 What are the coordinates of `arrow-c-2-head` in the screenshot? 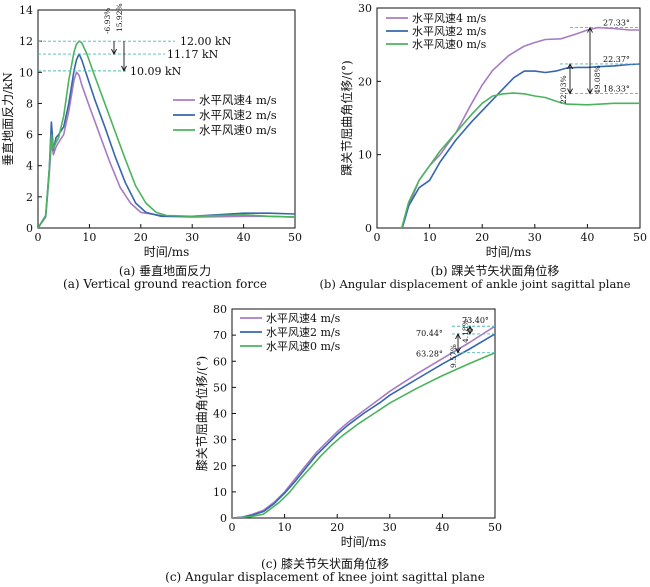 It's located at (470, 331).